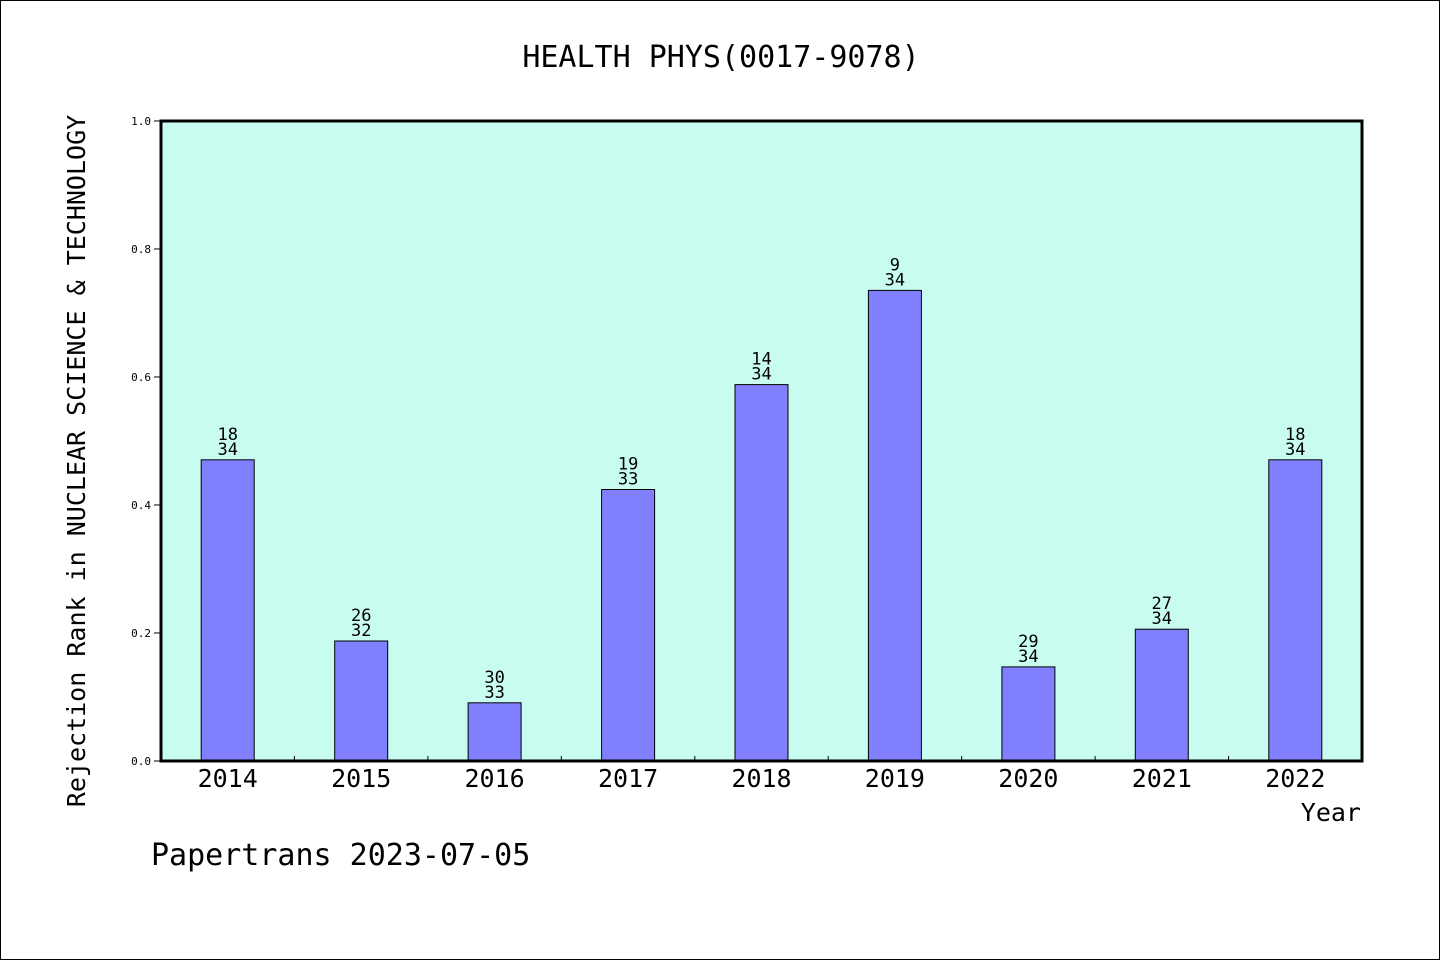 This screenshot has width=1440, height=961. Describe the element at coordinates (894, 525) in the screenshot. I see `bar-2019` at that location.